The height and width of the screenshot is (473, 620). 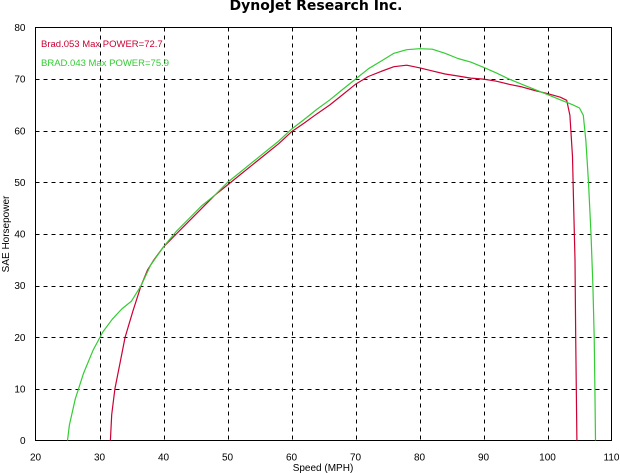 What do you see at coordinates (23, 441) in the screenshot?
I see `y-tick-label: 0` at bounding box center [23, 441].